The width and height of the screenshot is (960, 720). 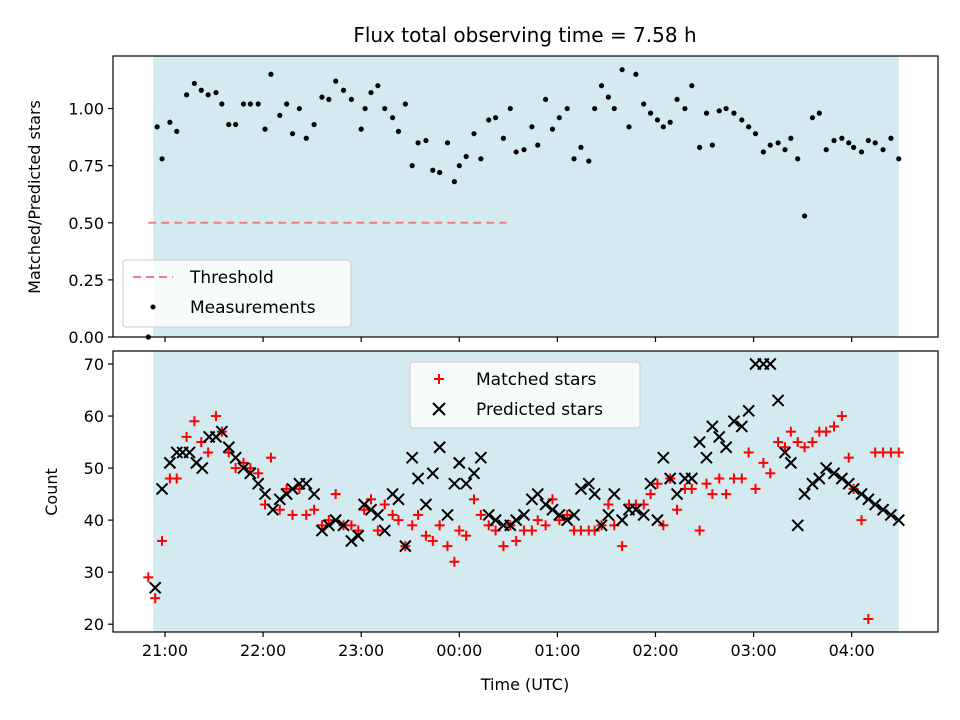 I want to click on top-y-tick-label: 0.50, so click(x=86, y=223).